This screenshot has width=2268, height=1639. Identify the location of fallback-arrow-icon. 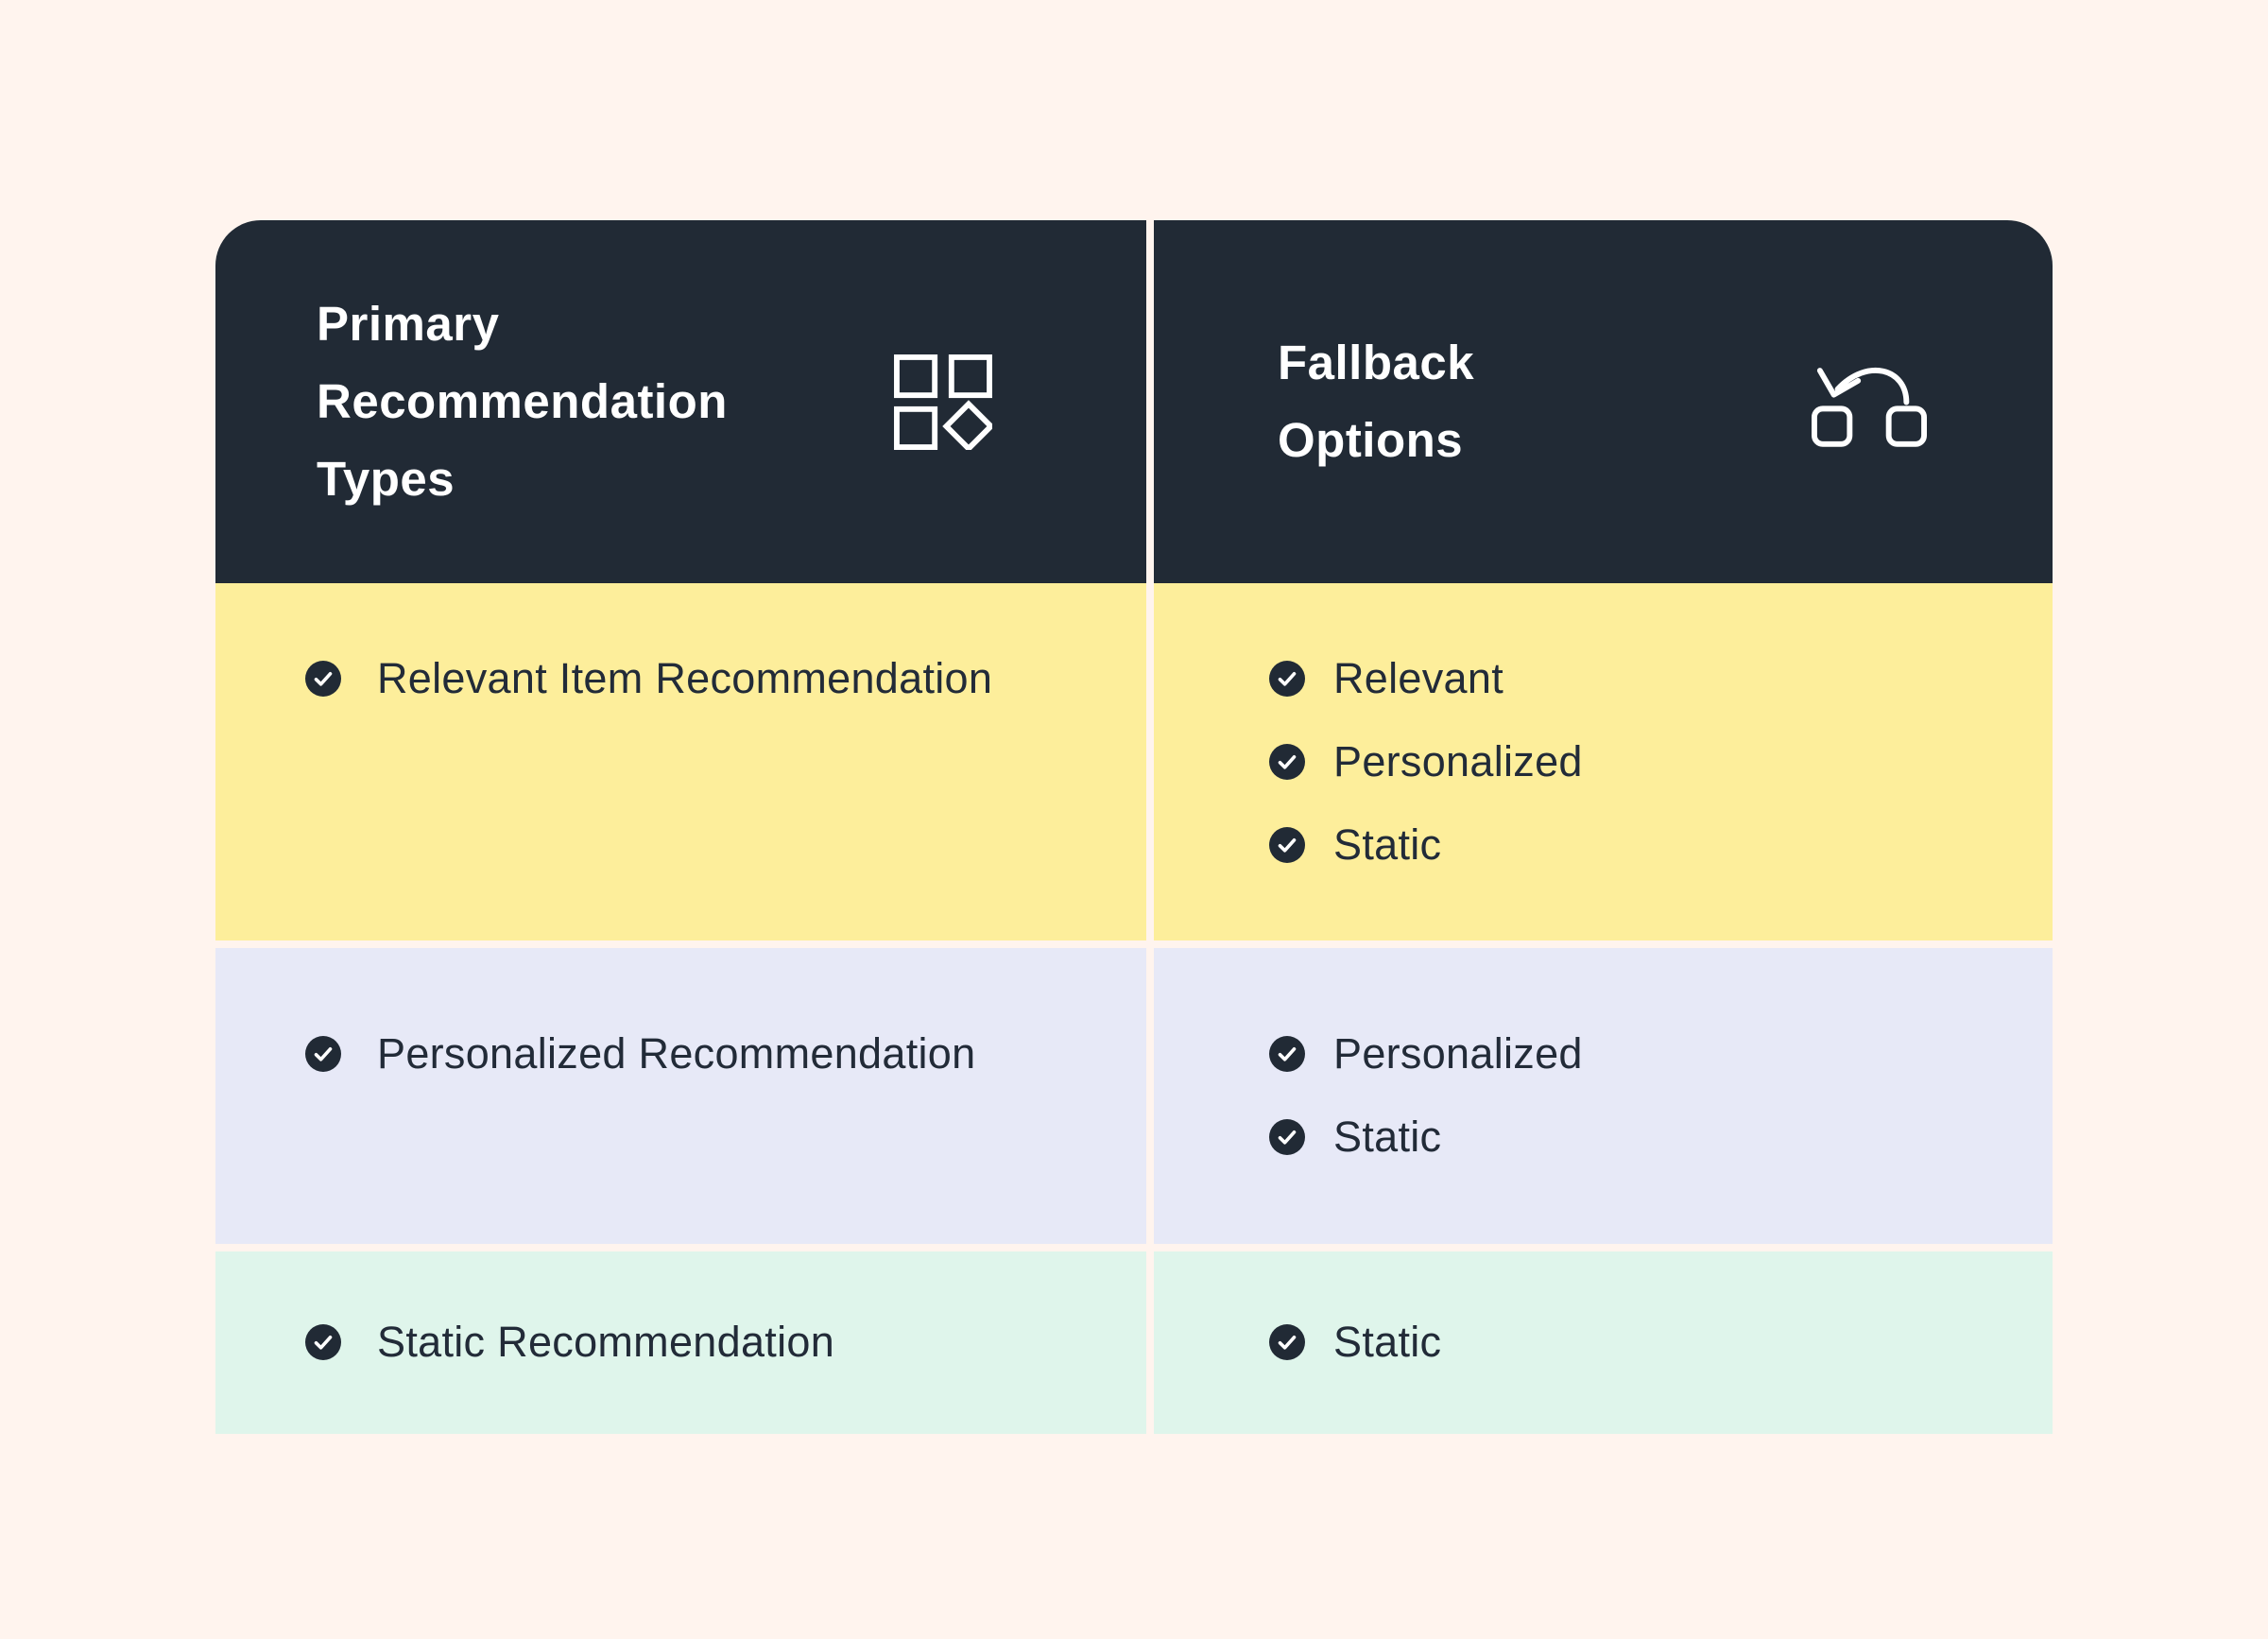
(1869, 407).